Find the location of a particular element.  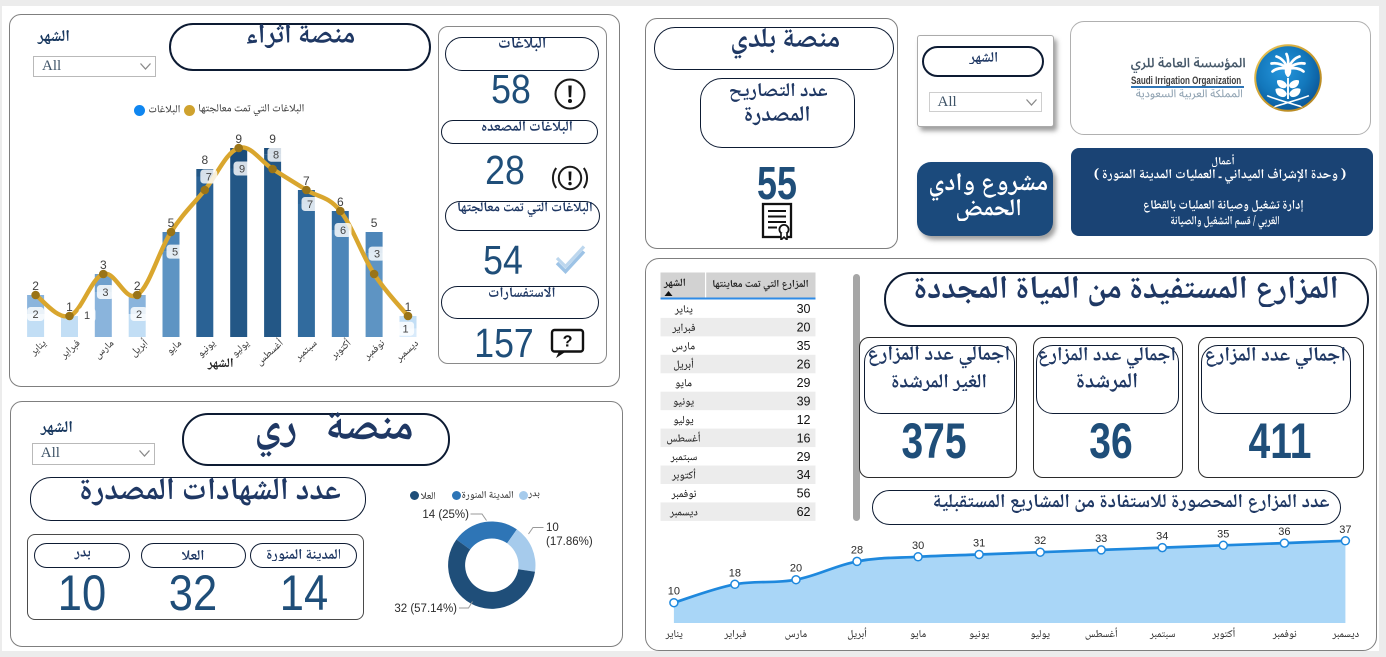

svg-text: 62 is located at coordinates (804, 512).